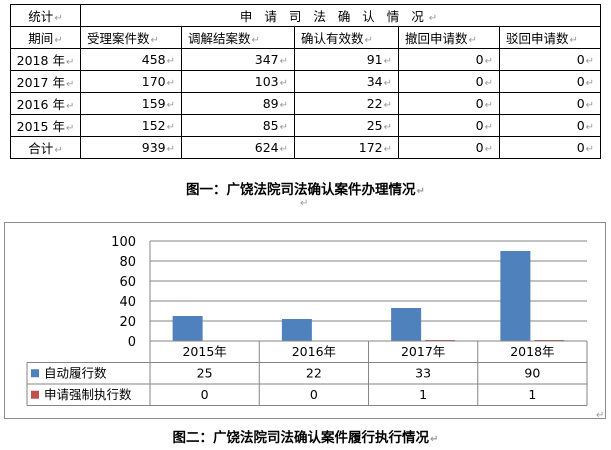  Describe the element at coordinates (238, 103) in the screenshot. I see `table-cell: 89↵` at that location.